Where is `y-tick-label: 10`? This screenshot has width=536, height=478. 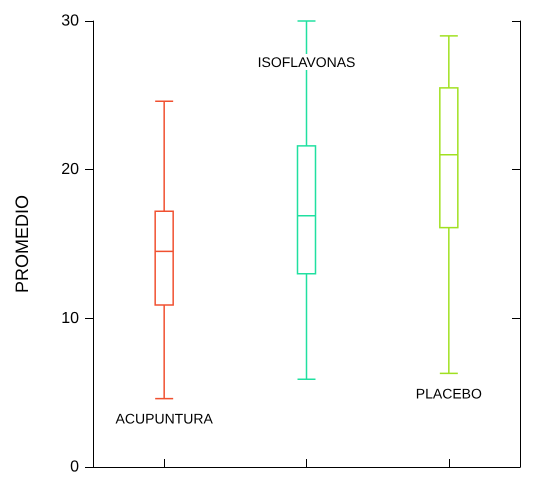 y-tick-label: 10 is located at coordinates (70, 318).